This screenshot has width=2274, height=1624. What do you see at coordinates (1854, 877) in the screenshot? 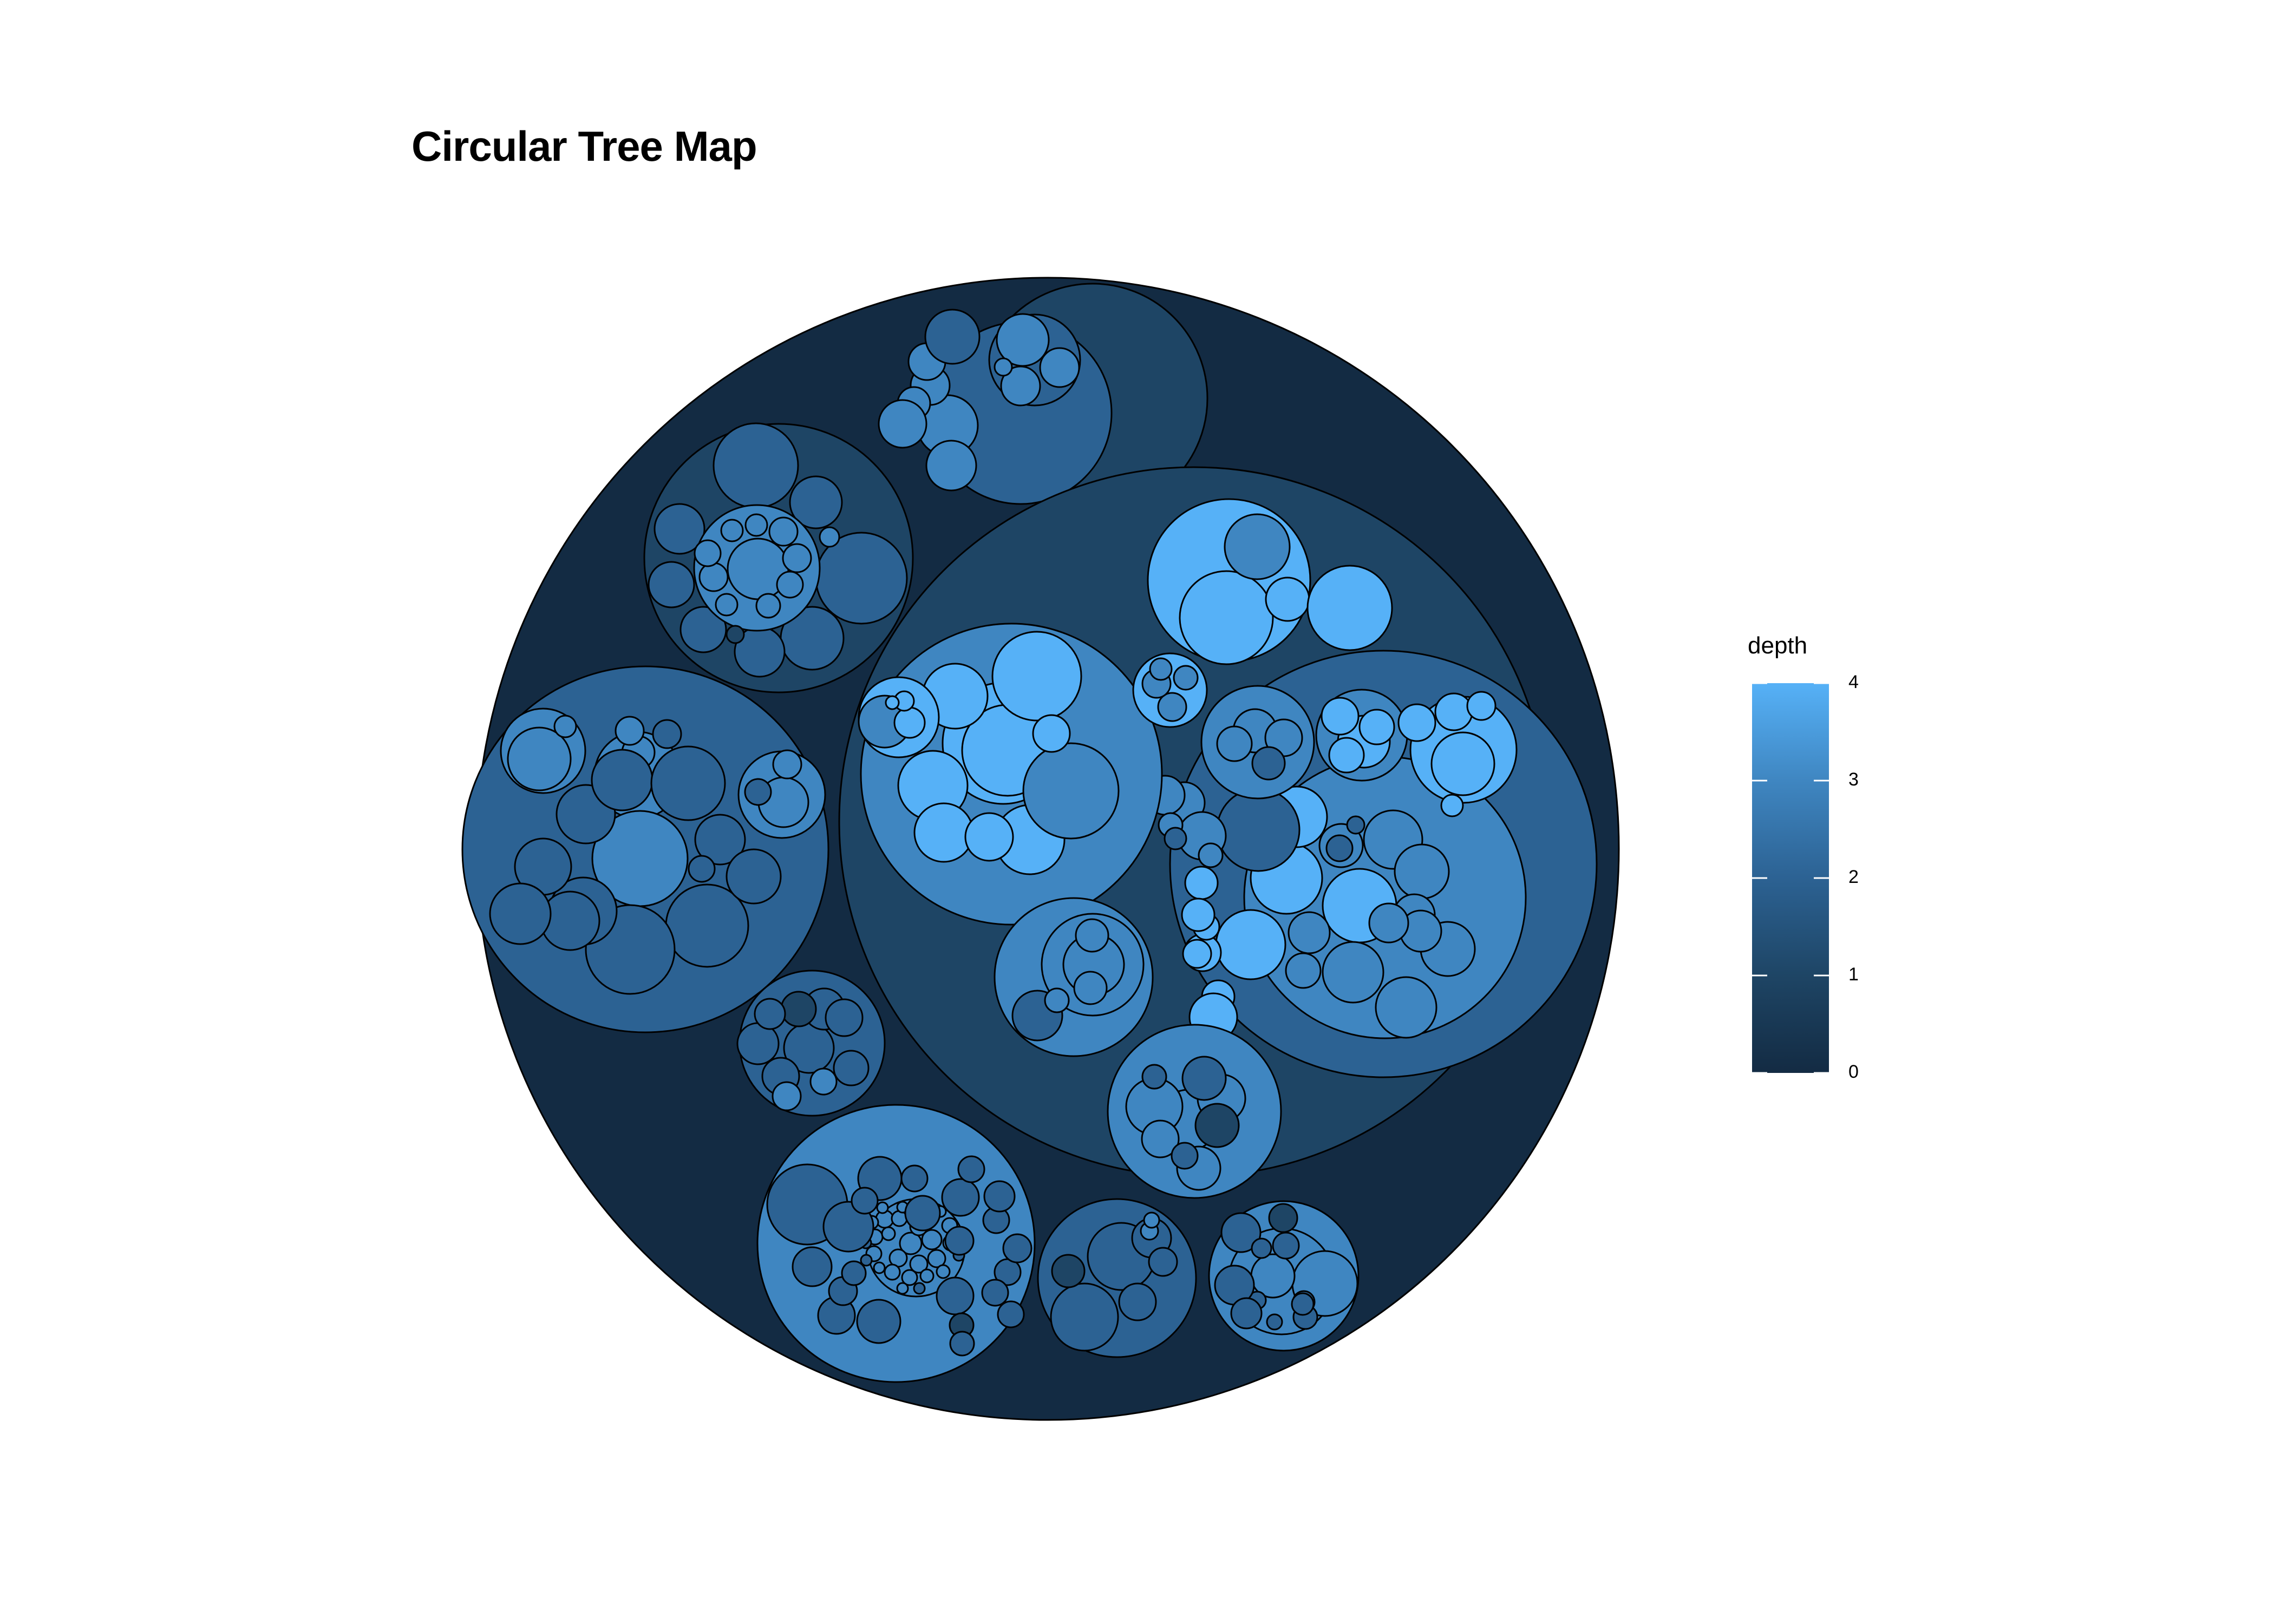
I see `legend-tick-label-2: 2` at bounding box center [1854, 877].